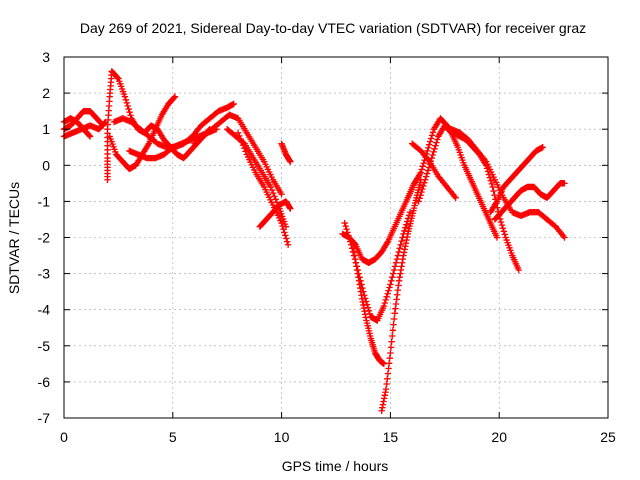 This screenshot has height=480, width=640. I want to click on y-tick-label: -1, so click(44, 201).